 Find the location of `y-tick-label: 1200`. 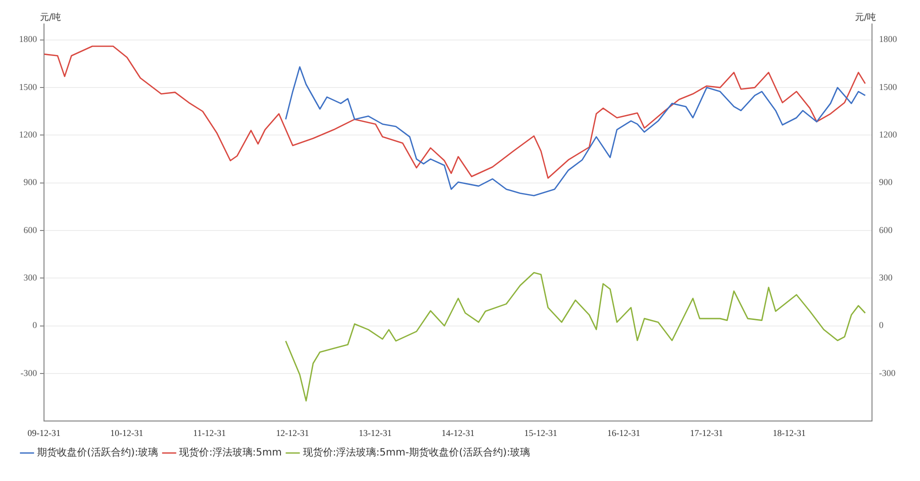

y-tick-label: 1200 is located at coordinates (28, 135).